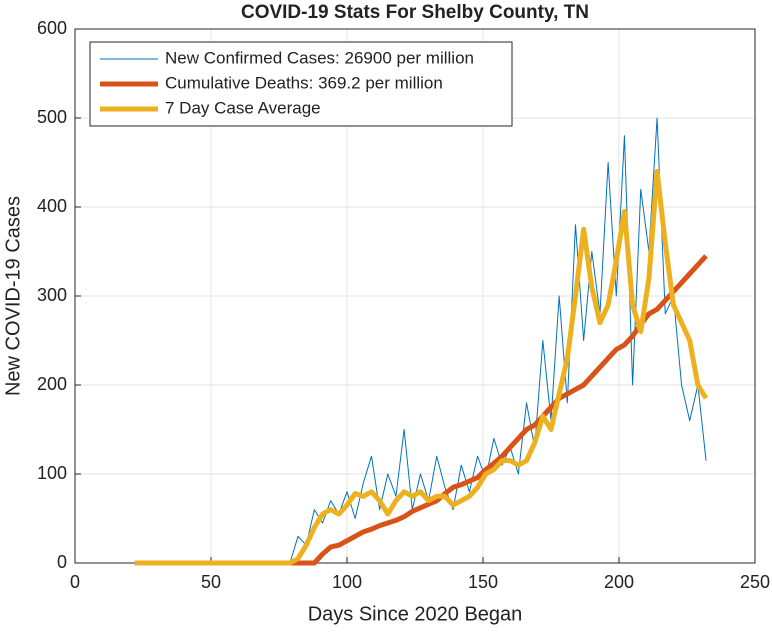  What do you see at coordinates (243, 107) in the screenshot?
I see `legend-label: 7 Day Case Average` at bounding box center [243, 107].